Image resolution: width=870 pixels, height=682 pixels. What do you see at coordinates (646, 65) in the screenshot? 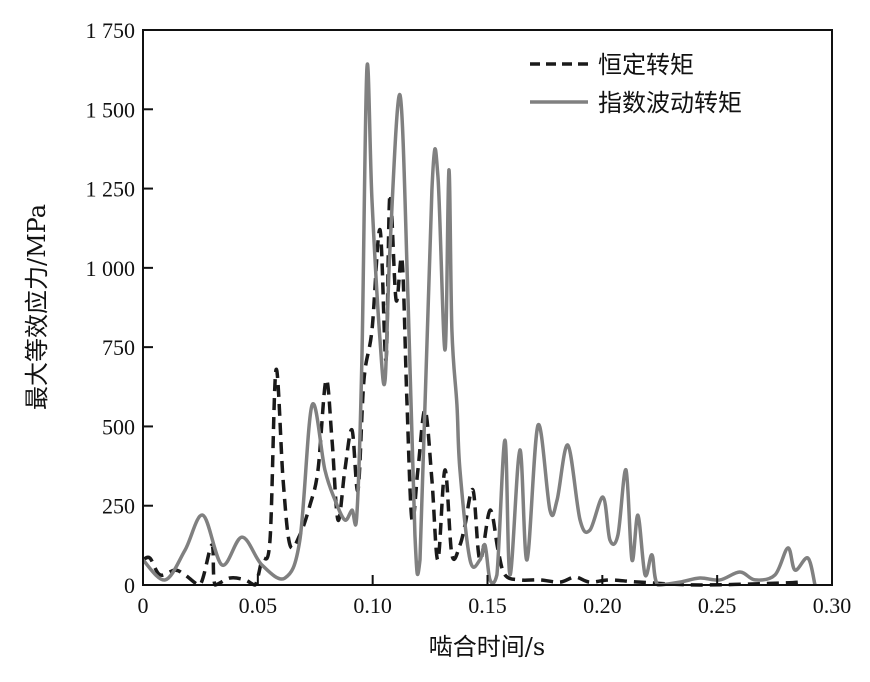
I see `legend-label-constant-torque: 恒定转矩` at bounding box center [646, 65].